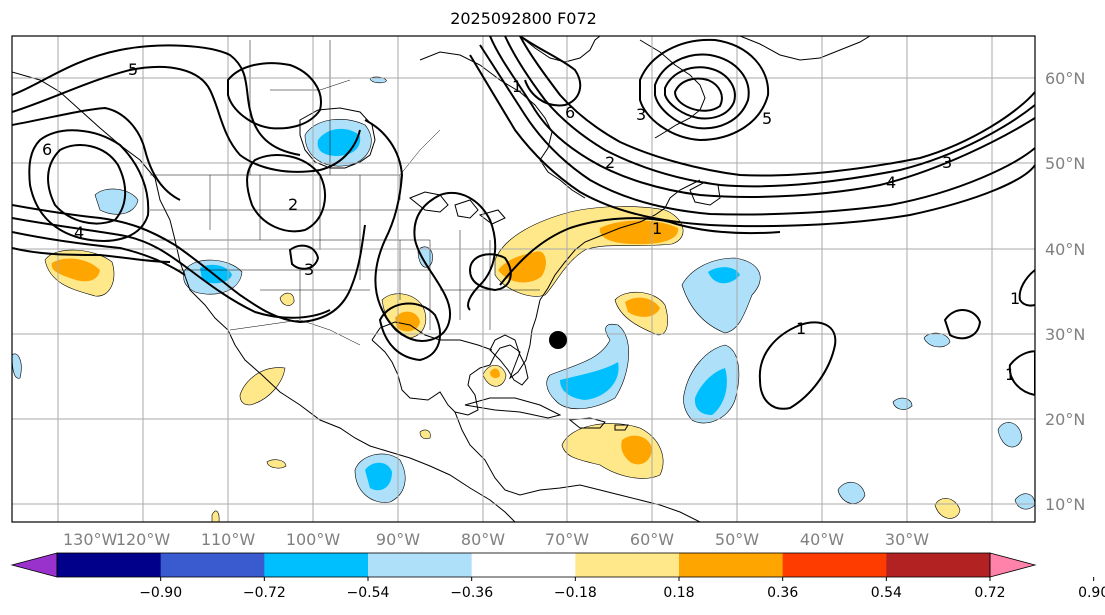  I want to click on lat-label: 40°N, so click(1065, 249).